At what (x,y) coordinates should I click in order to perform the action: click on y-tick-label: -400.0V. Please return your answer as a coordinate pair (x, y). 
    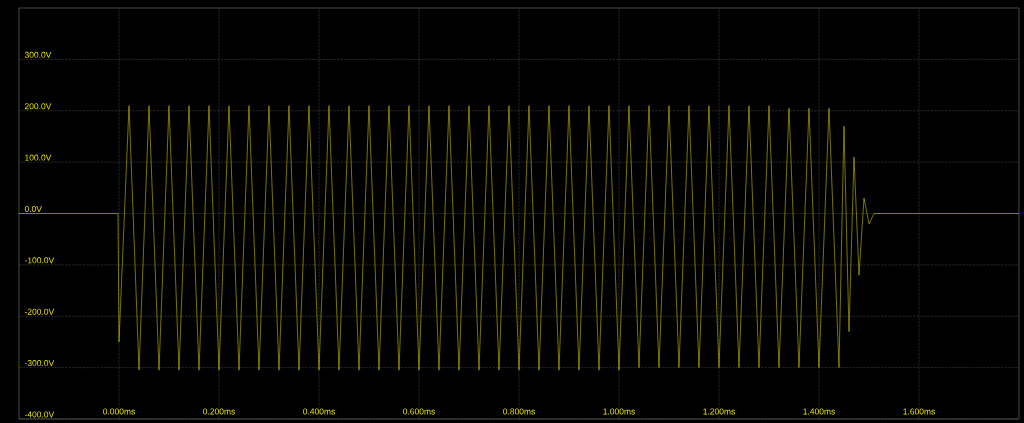
    Looking at the image, I should click on (39, 414).